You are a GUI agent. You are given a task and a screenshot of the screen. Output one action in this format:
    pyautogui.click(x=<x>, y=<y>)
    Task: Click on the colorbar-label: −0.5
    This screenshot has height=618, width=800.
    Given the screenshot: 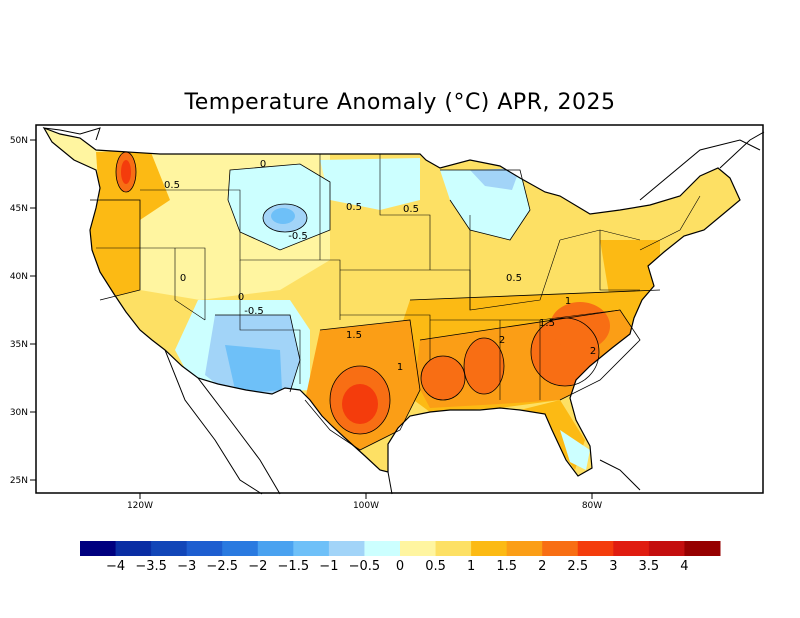 What is the action you would take?
    pyautogui.click(x=365, y=566)
    